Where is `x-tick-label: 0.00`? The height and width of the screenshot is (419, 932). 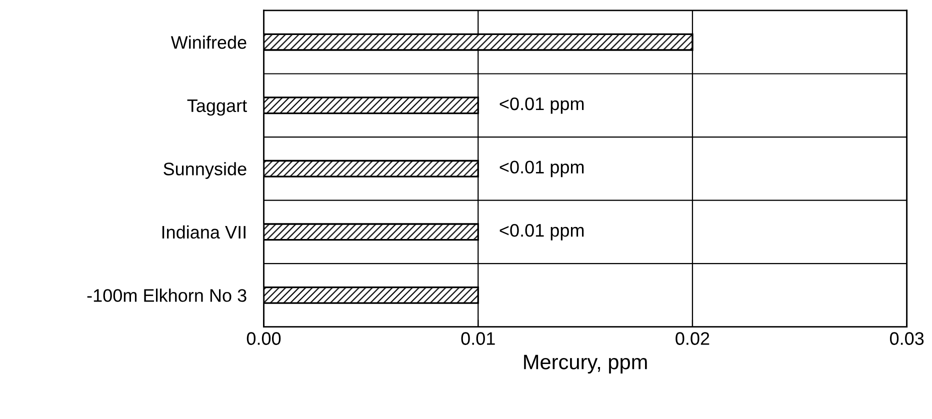 x-tick-label: 0.00 is located at coordinates (263, 338).